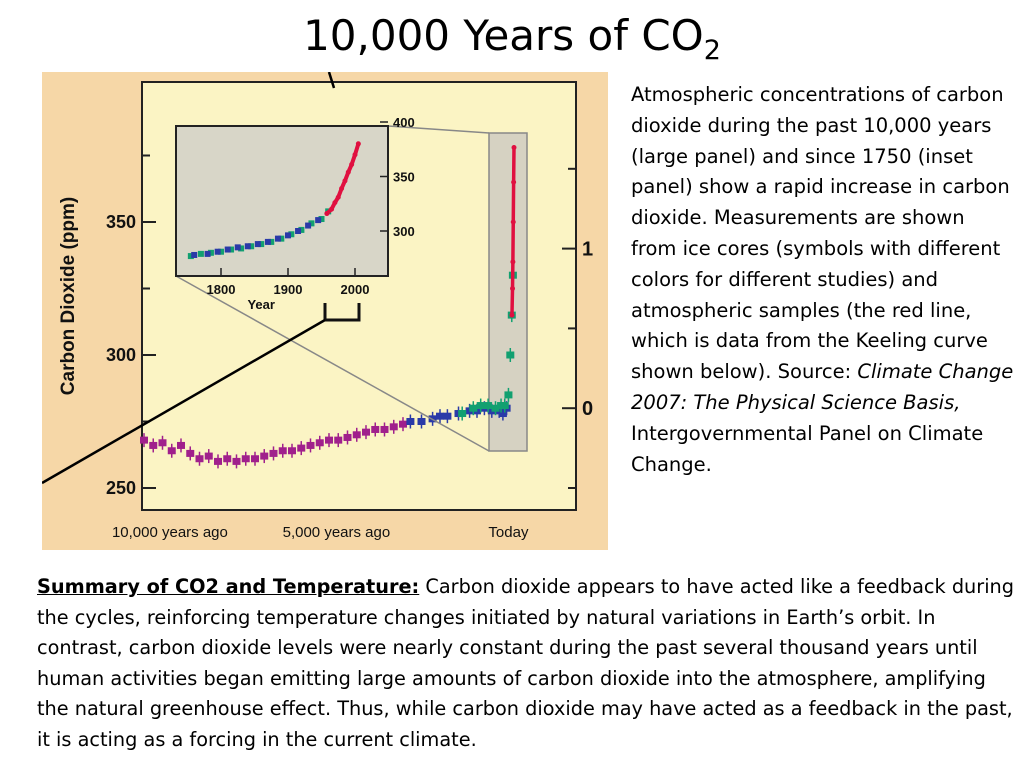 Image resolution: width=1024 pixels, height=768 pixels. Describe the element at coordinates (817, 372) in the screenshot. I see `caption-source-label: Source:` at that location.